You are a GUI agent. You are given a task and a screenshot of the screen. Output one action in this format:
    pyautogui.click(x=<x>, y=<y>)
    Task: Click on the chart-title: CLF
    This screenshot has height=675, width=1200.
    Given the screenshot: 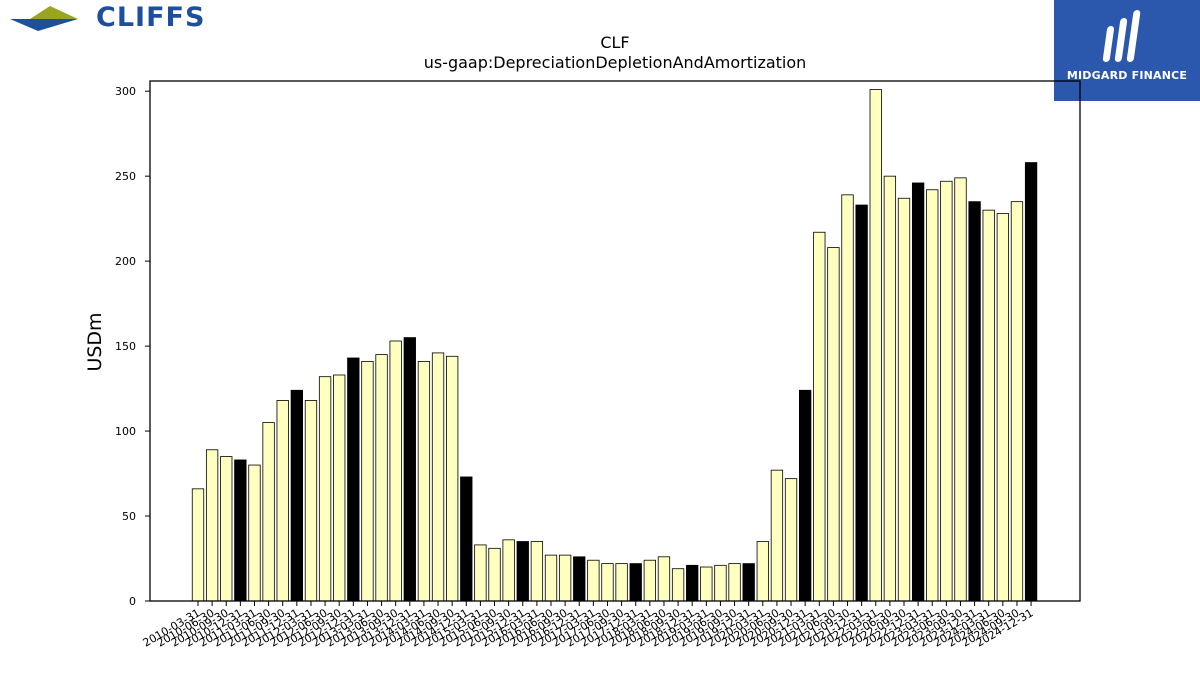 What is the action you would take?
    pyautogui.click(x=614, y=42)
    